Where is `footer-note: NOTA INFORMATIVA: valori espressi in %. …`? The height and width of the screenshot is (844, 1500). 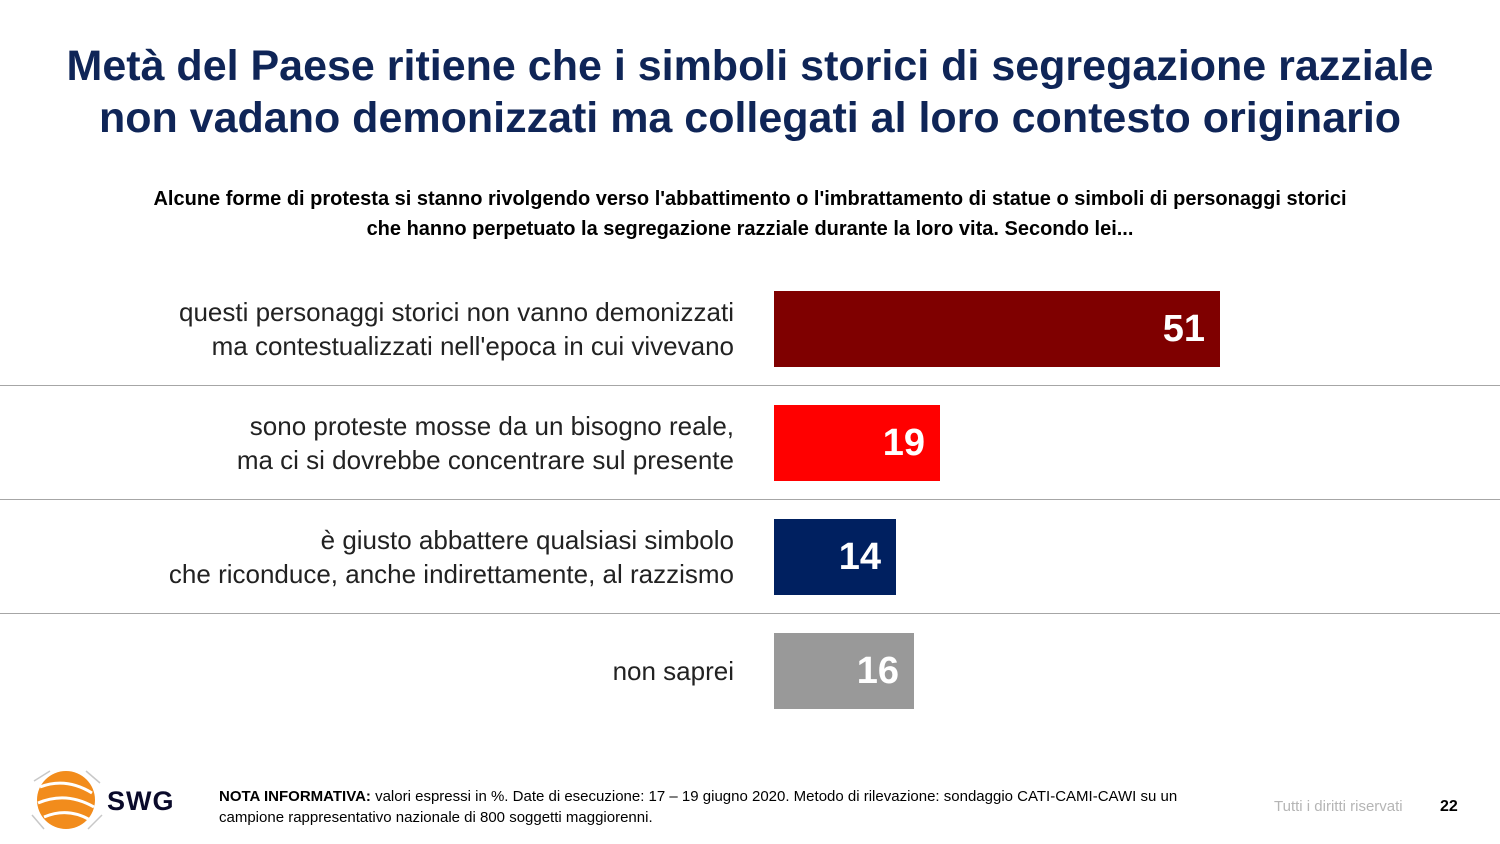
footer-note: NOTA INFORMATIVA: valori espressi in %. … is located at coordinates (719, 807).